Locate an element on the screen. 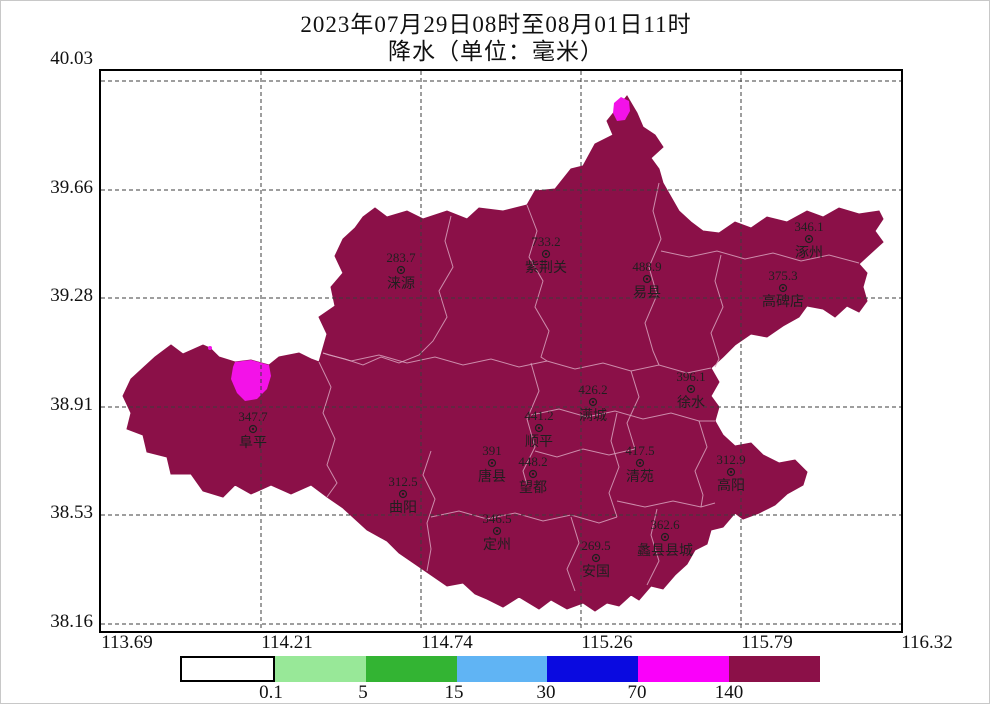 The width and height of the screenshot is (990, 704). station-value: 733.2 is located at coordinates (545, 241).